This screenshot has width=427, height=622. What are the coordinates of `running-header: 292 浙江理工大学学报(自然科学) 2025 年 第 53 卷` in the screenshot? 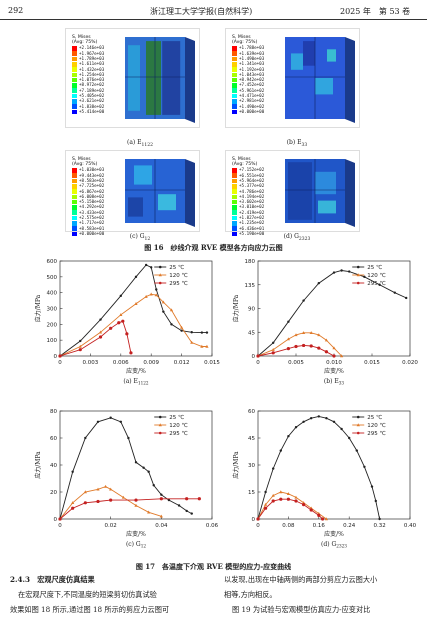 It's located at (213, 10).